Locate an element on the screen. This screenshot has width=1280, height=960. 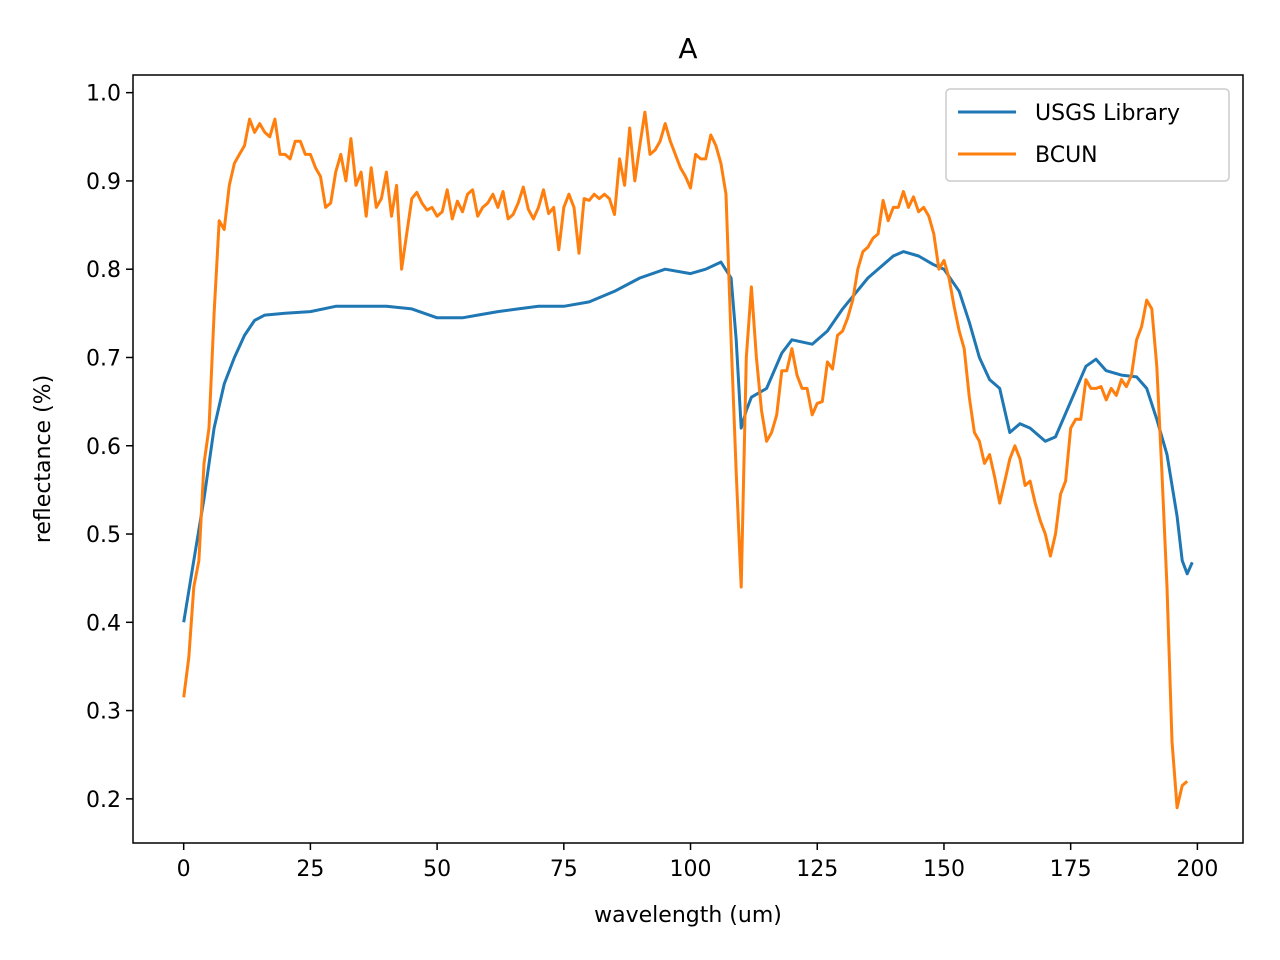
legend-box is located at coordinates (1087, 135).